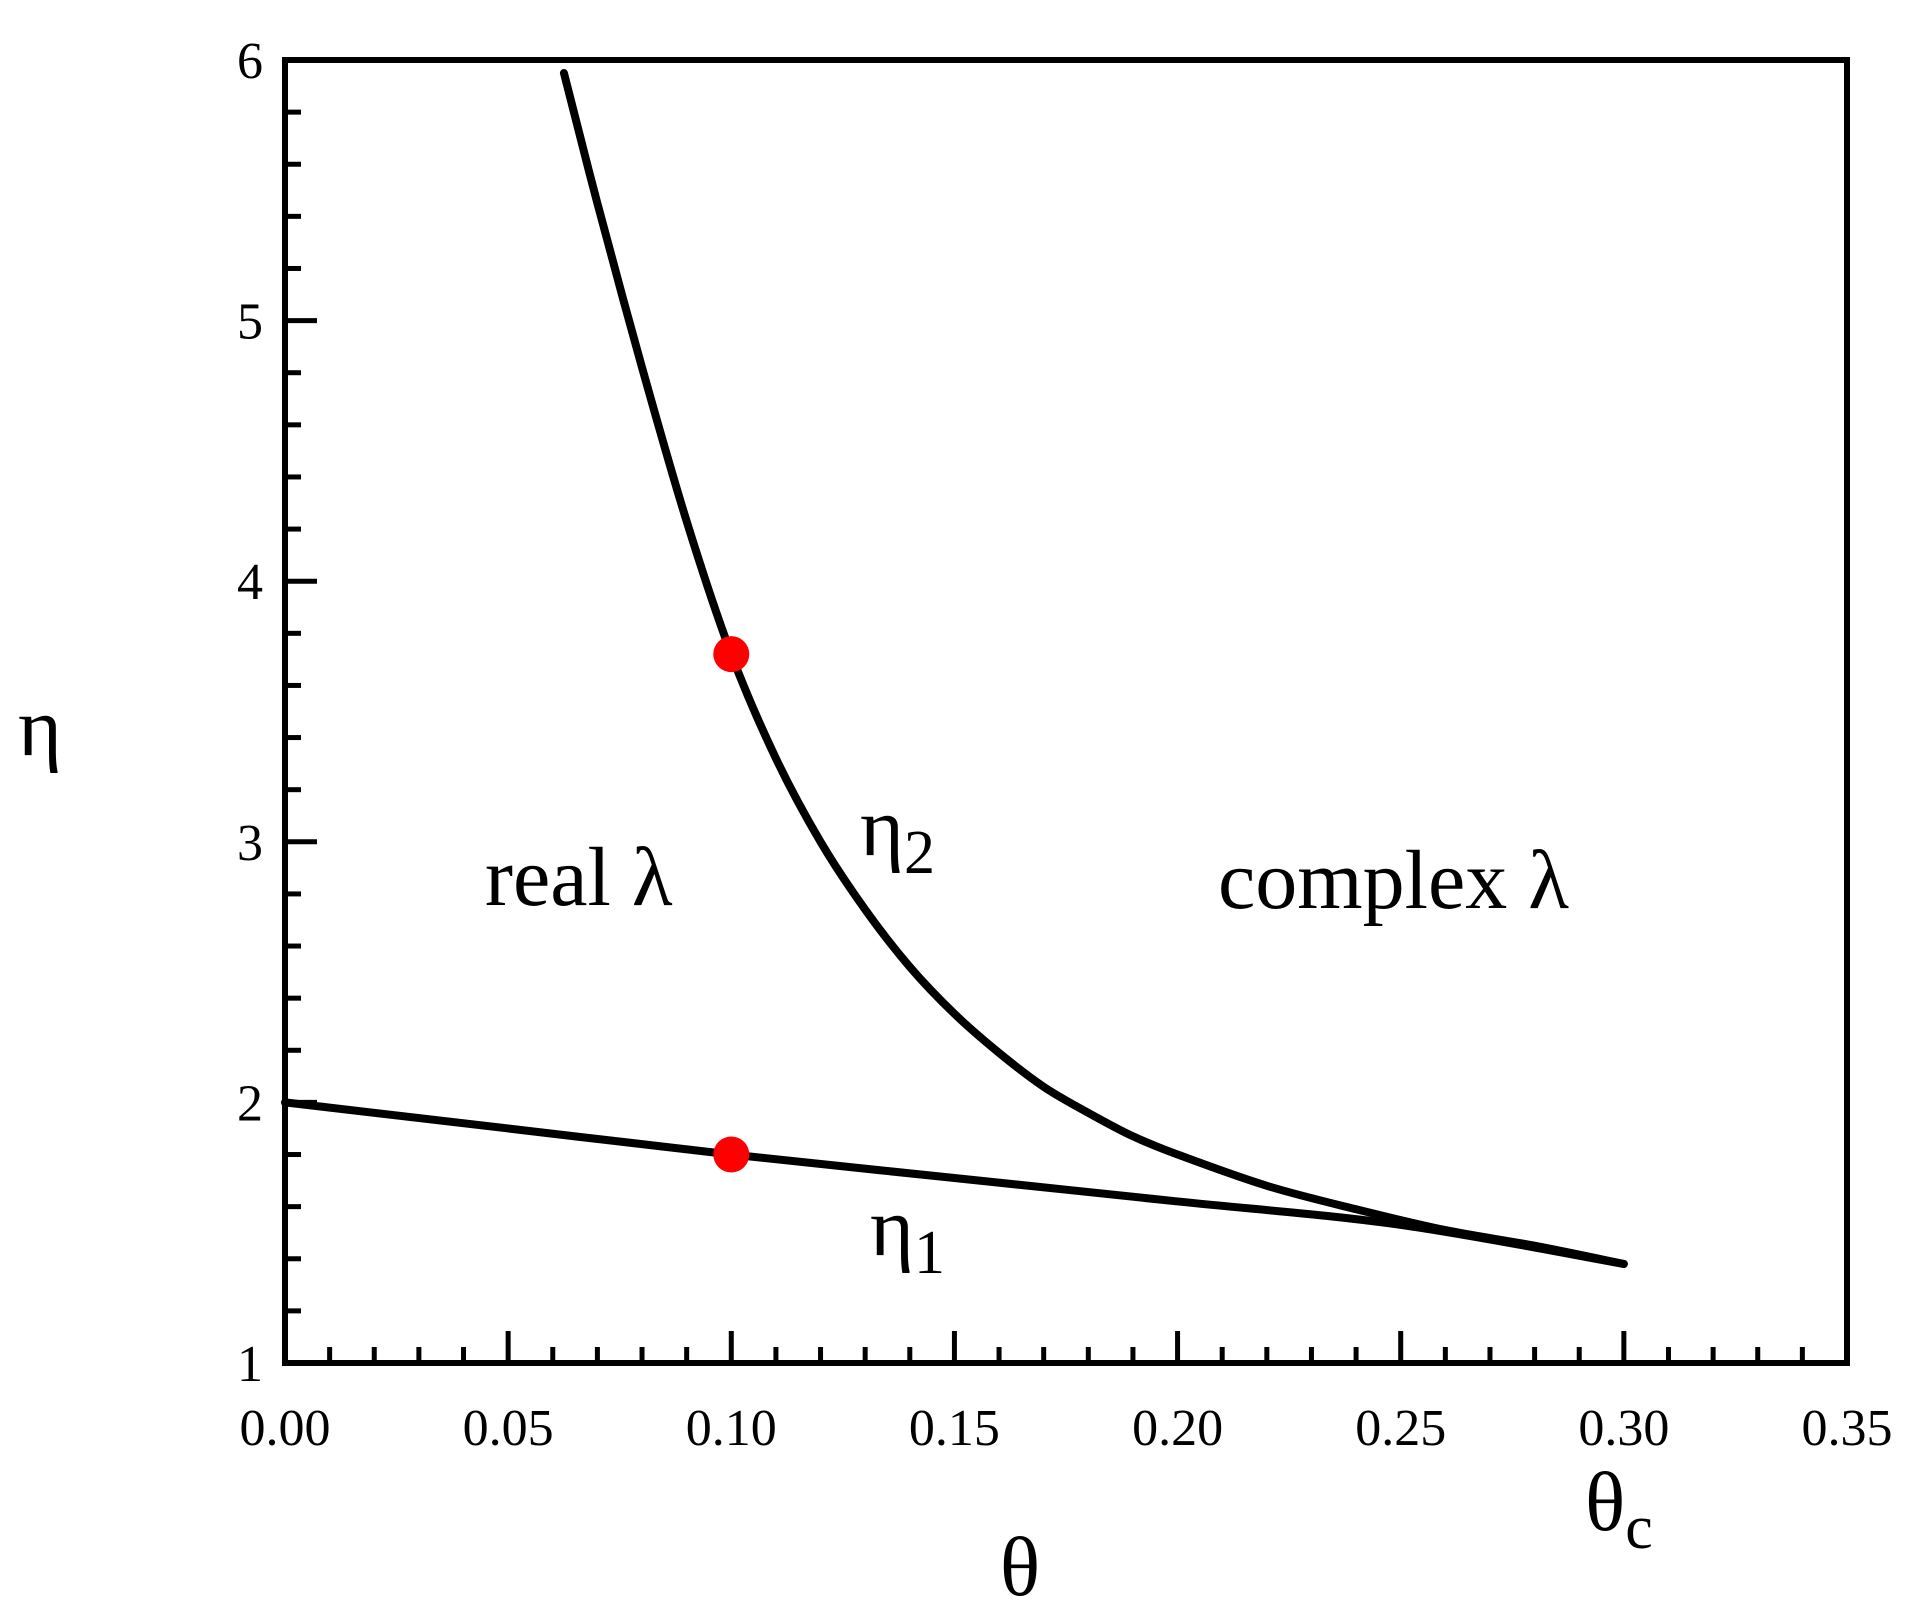  What do you see at coordinates (1020, 1567) in the screenshot?
I see `x-axis-title: θ` at bounding box center [1020, 1567].